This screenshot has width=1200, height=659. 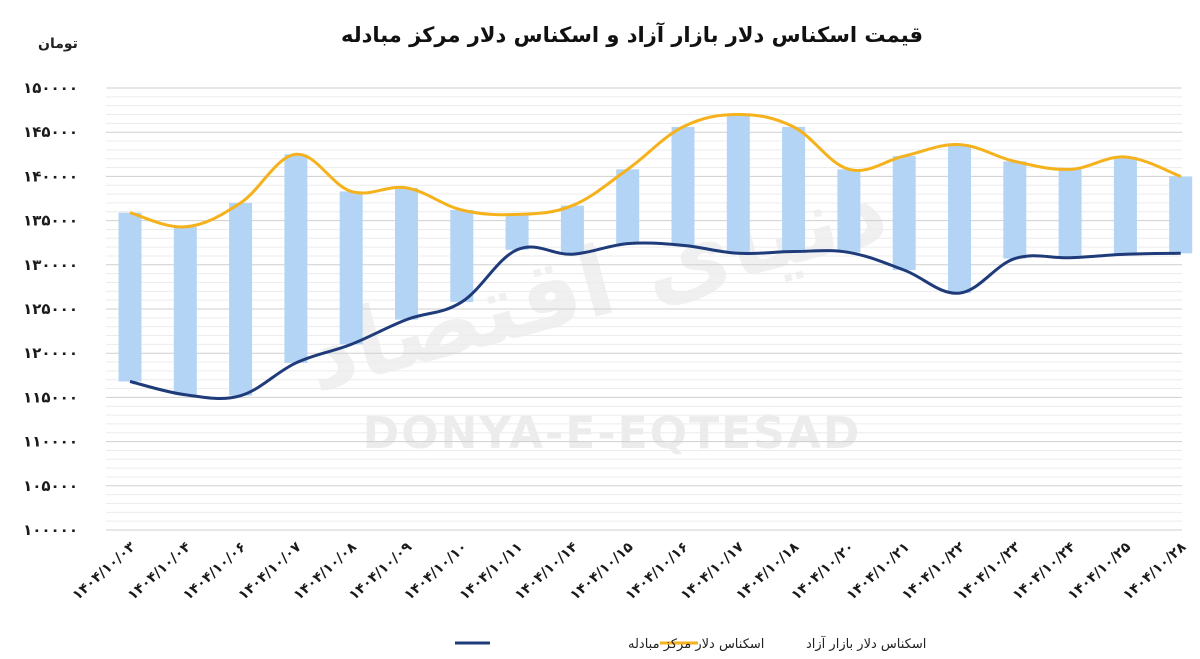 What do you see at coordinates (612, 433) in the screenshot?
I see `watermark-text: DONYA-E-EQTESAD` at bounding box center [612, 433].